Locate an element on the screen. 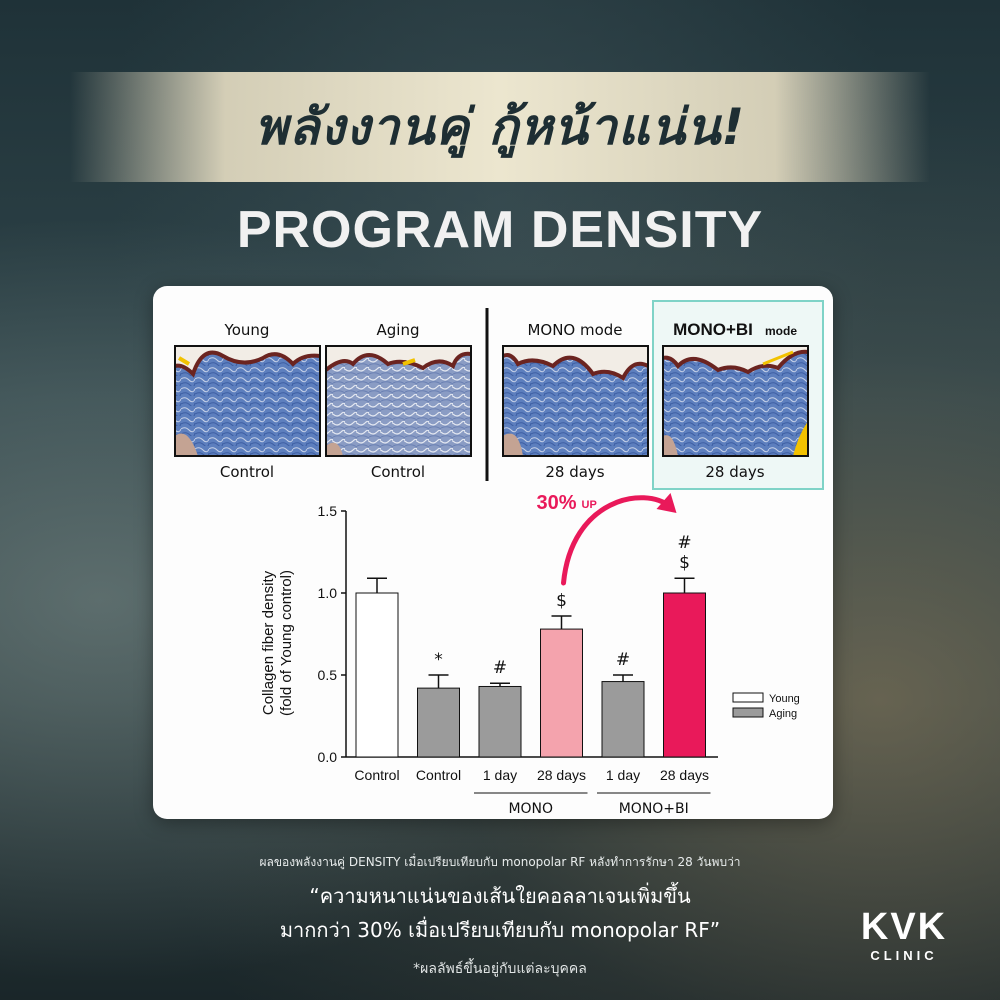  headline-banner is located at coordinates (500, 127).